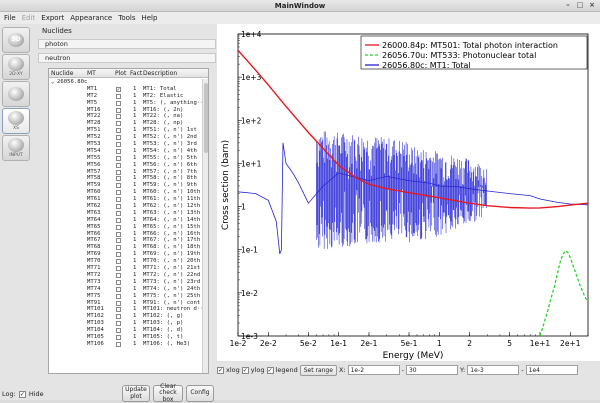  Describe the element at coordinates (126, 123) in the screenshot. I see `table-row: MT28 1 MT28: (, np)` at that location.